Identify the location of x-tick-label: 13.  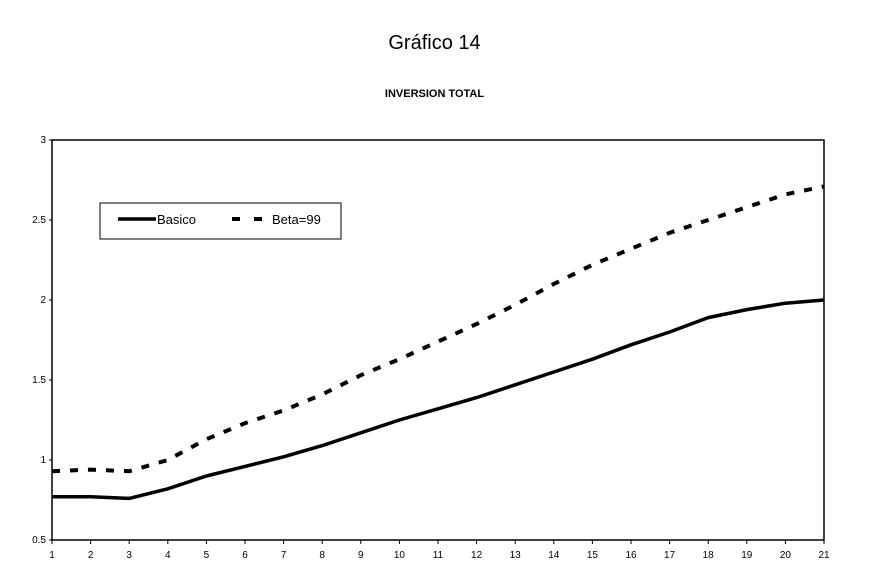
(516, 555).